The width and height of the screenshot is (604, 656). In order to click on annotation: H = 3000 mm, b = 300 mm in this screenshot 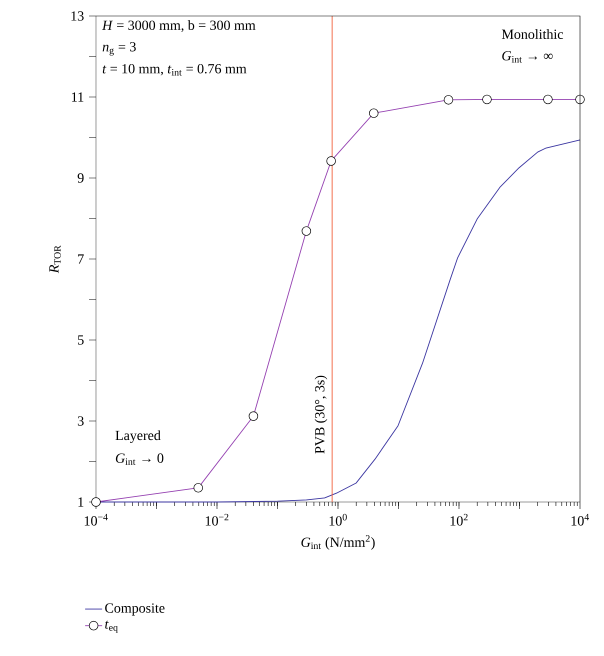, I will do `click(179, 26)`.